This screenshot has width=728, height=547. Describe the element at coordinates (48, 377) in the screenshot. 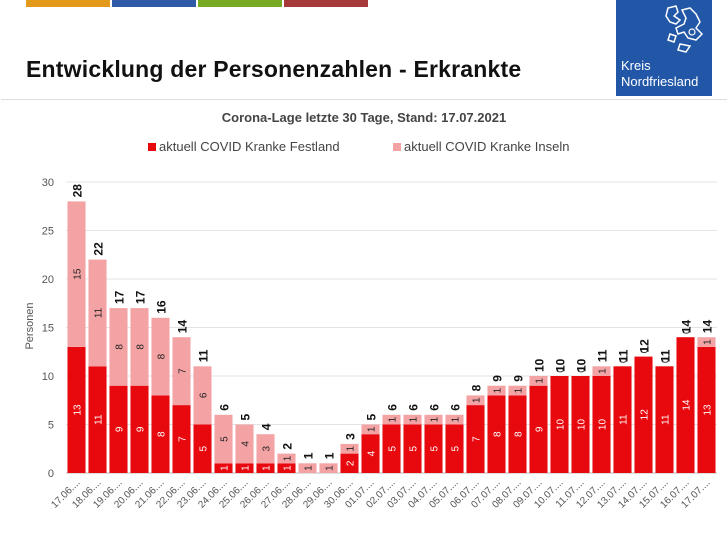

I see `y-tick-label: 10` at that location.